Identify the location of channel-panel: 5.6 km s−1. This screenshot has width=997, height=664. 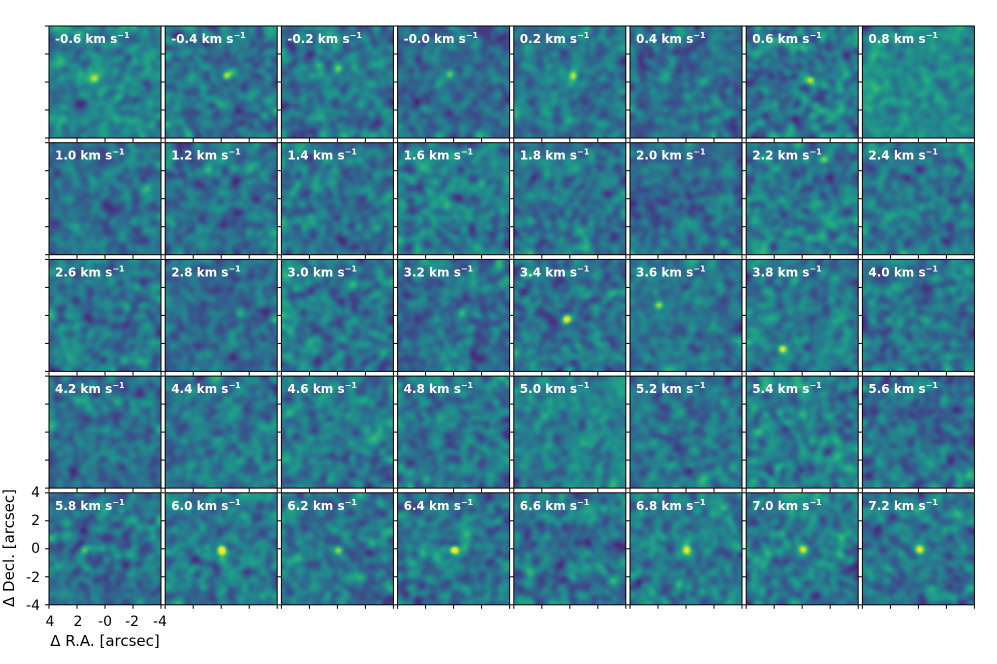
(916, 434).